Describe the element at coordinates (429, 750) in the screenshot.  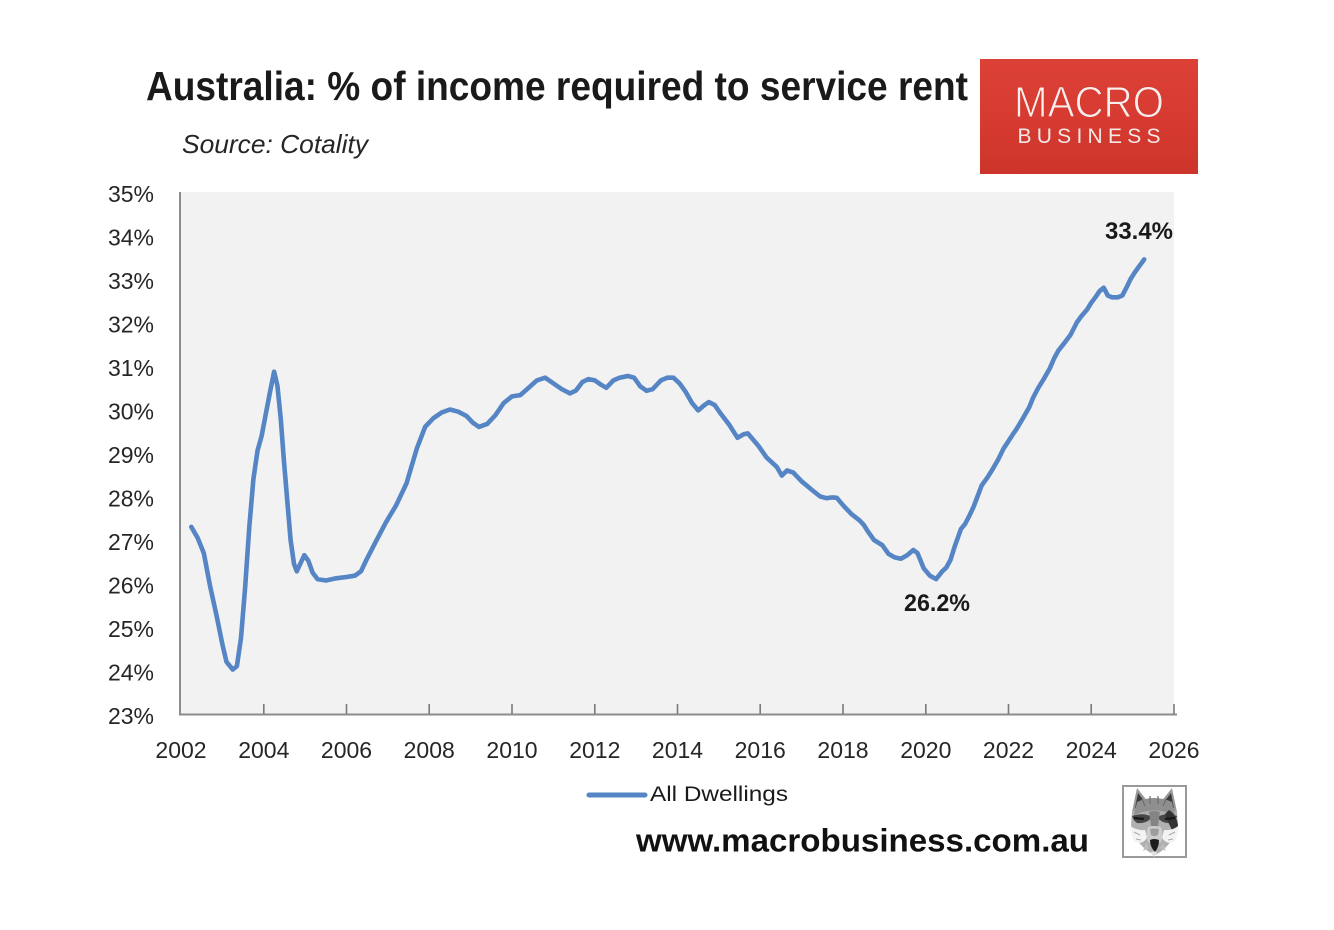
I see `svg-text: 2008` at that location.